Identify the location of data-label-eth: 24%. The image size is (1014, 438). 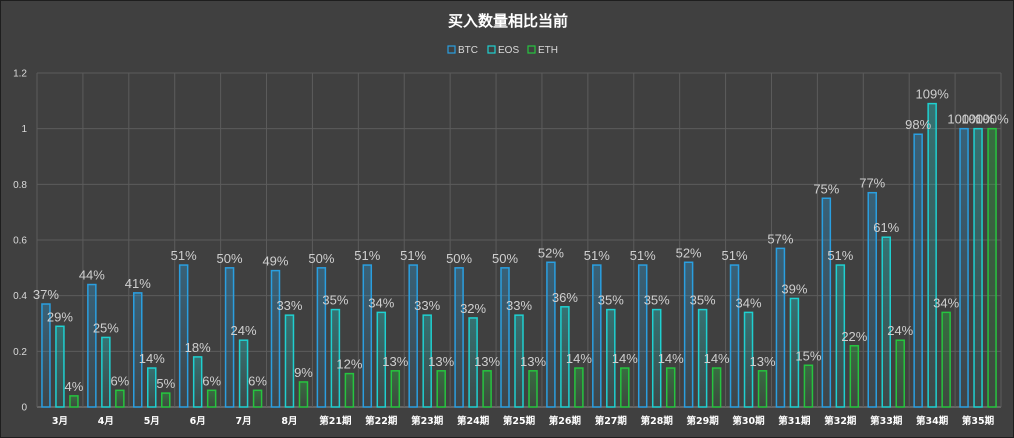
(900, 330).